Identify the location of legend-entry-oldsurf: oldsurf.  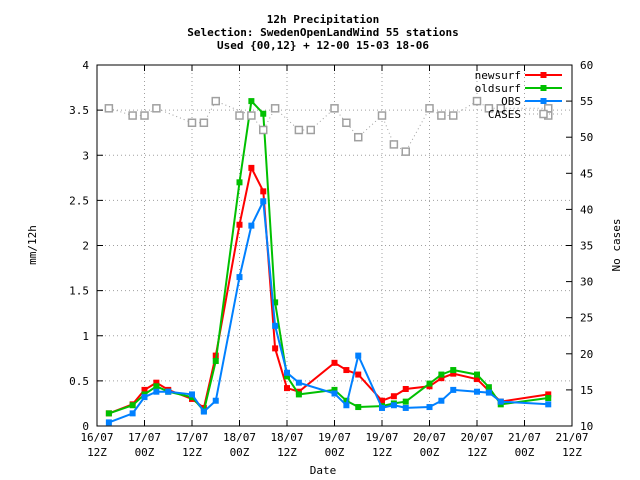
(518, 88).